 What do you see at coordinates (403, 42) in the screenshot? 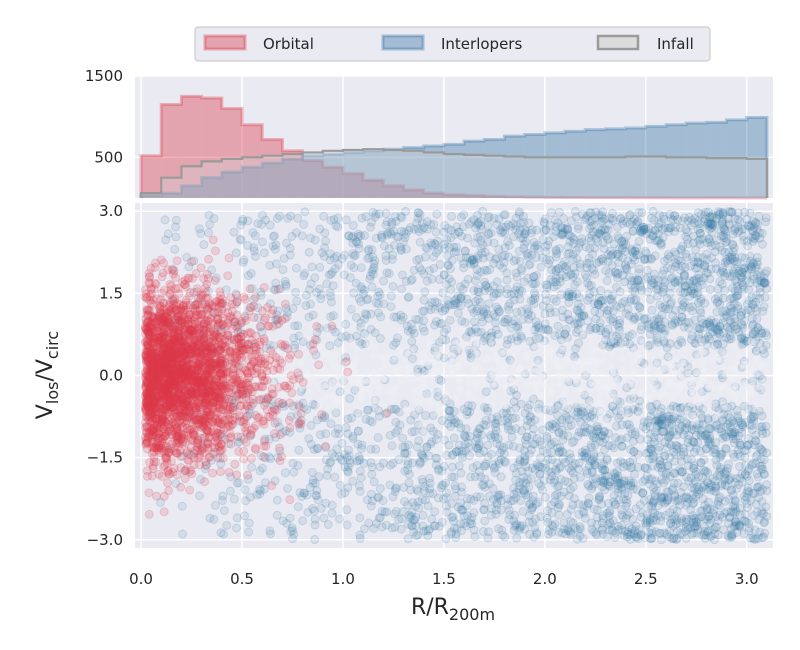
I see `legend-swatch-interlopers` at bounding box center [403, 42].